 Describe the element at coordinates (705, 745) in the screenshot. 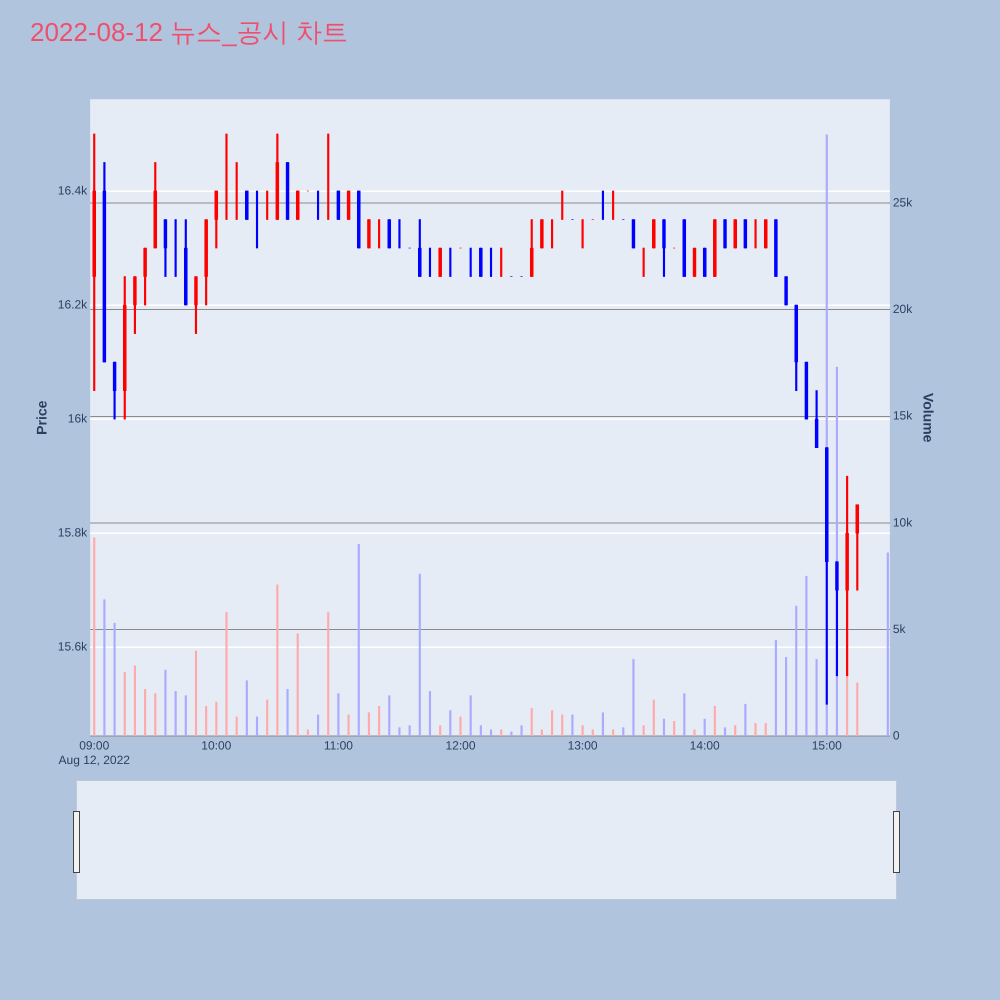

I see `x-tick-label: 14:00` at that location.